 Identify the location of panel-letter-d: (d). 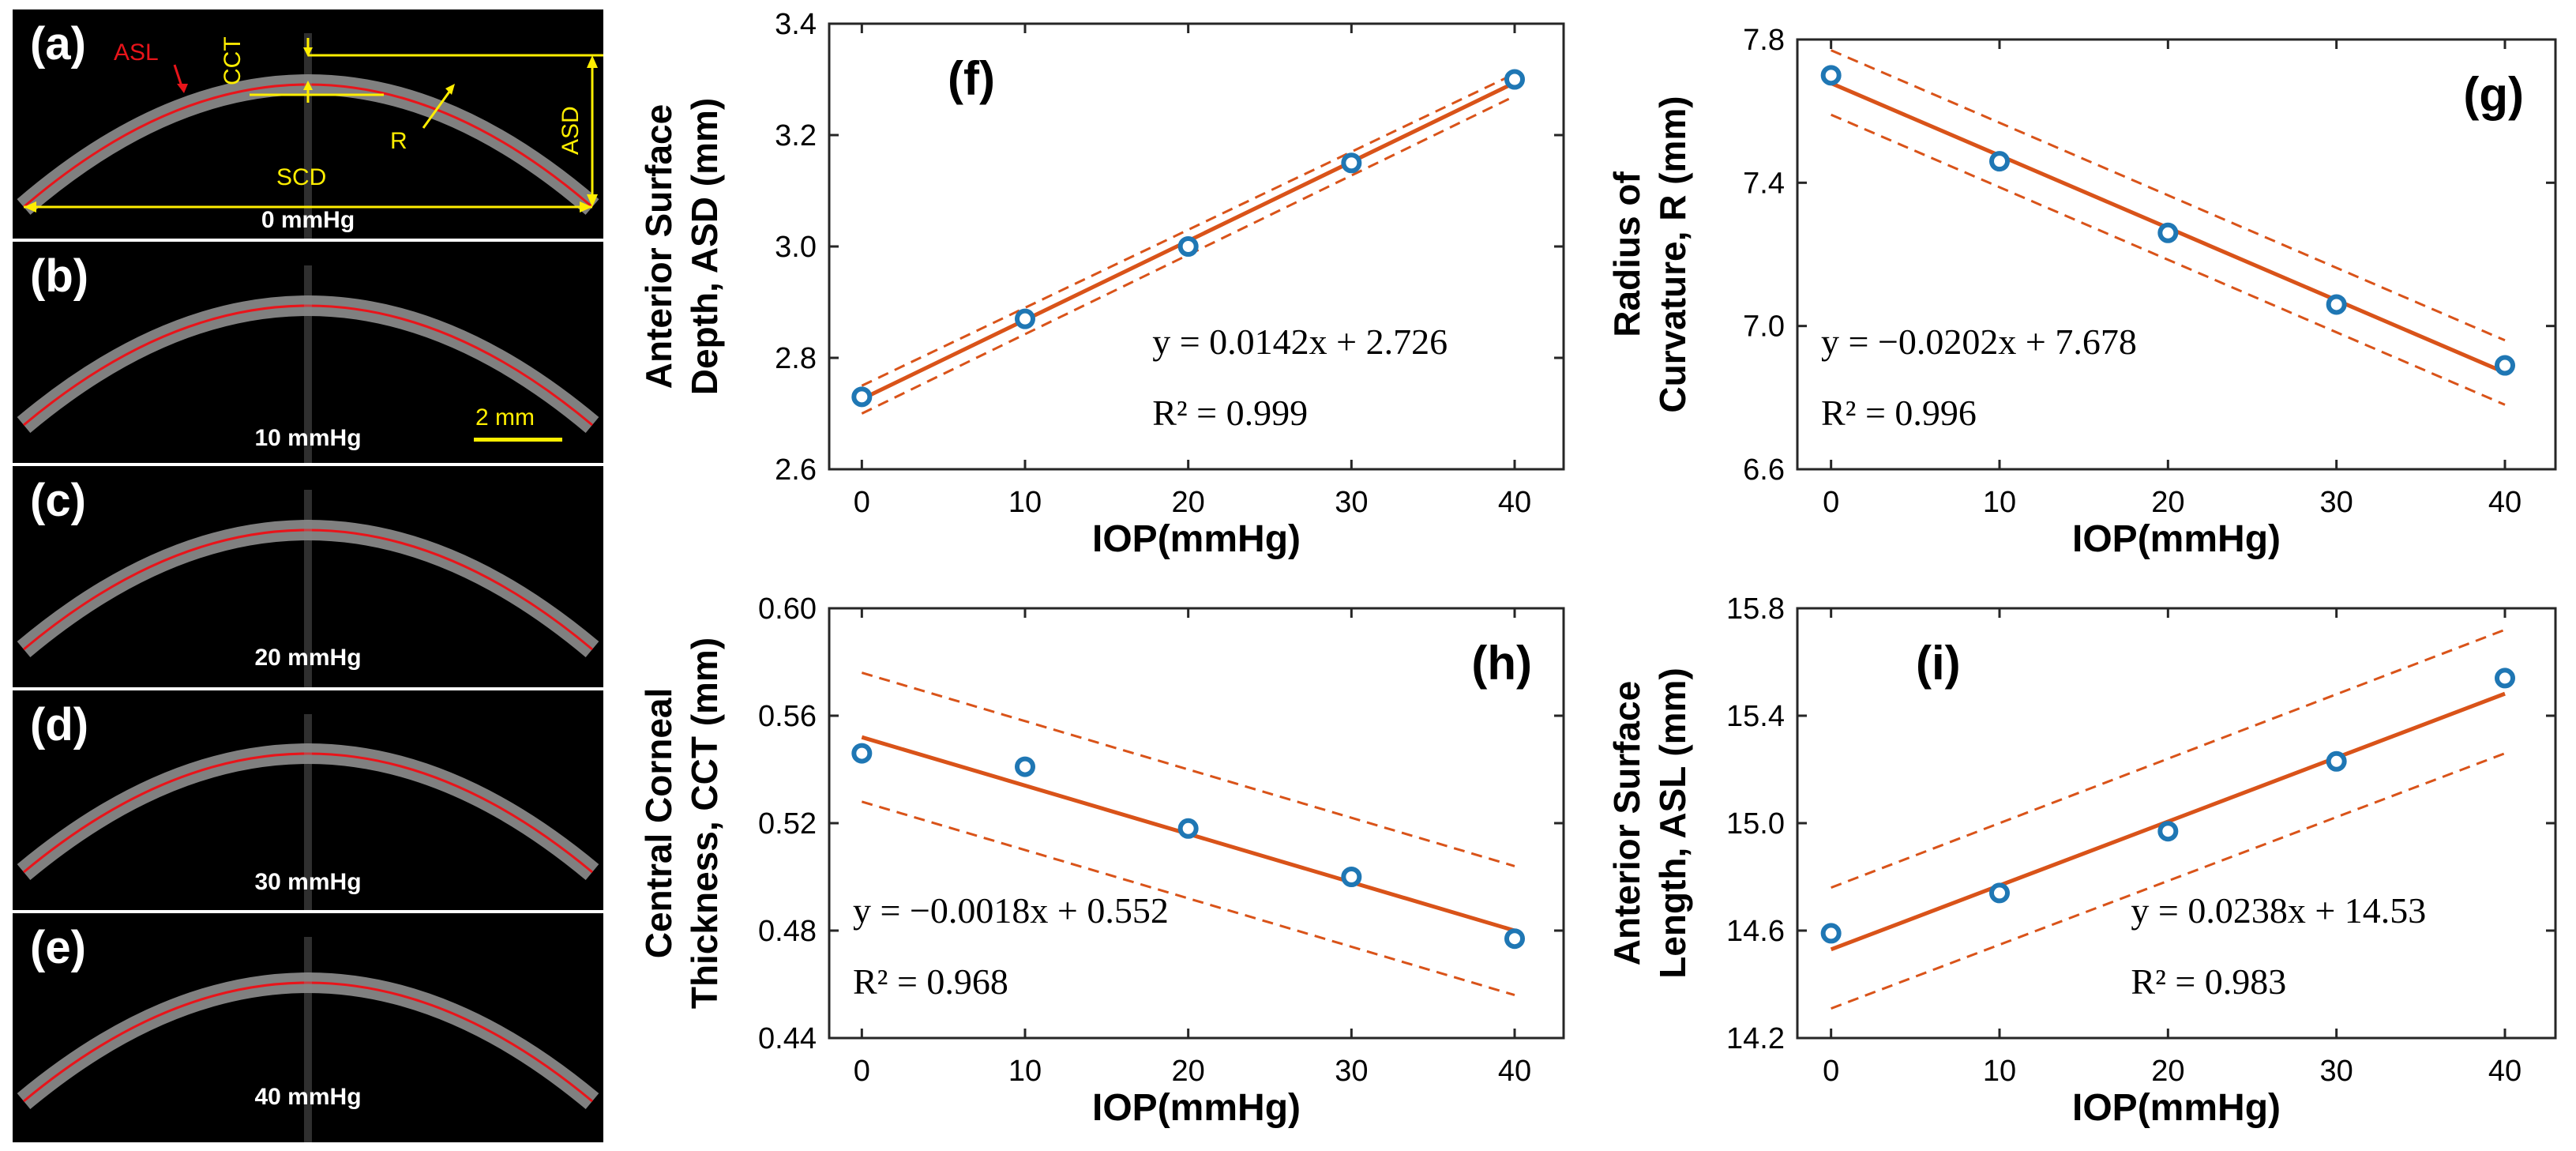
(59, 724).